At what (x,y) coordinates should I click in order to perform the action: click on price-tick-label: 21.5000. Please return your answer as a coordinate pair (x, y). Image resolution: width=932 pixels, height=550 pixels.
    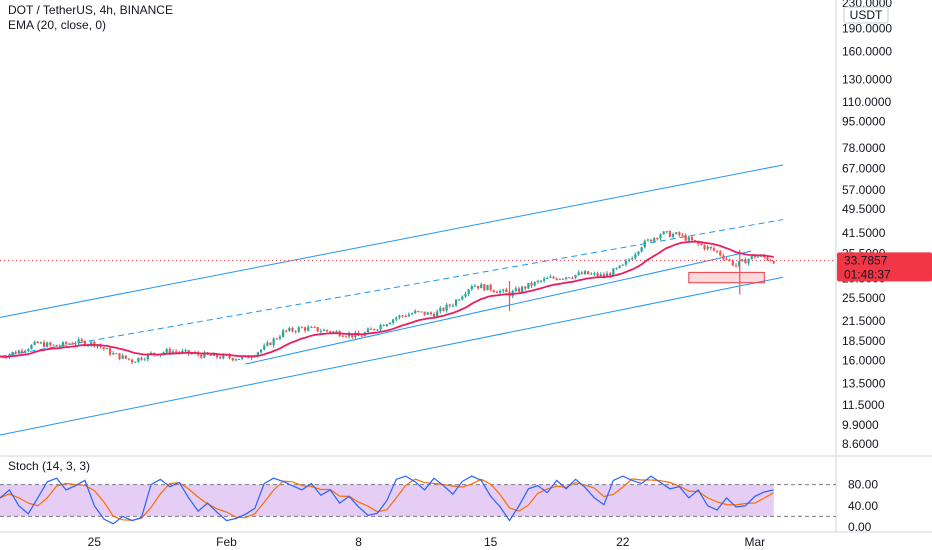
    Looking at the image, I should click on (864, 321).